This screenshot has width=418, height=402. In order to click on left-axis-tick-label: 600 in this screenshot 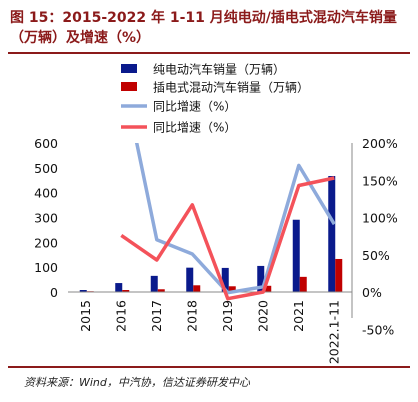, I will do `click(46, 143)`.